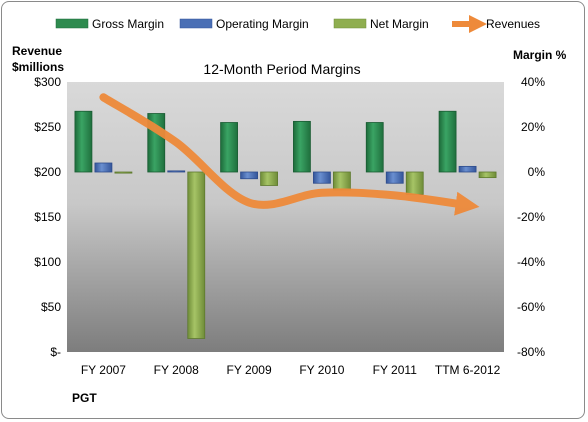 The height and width of the screenshot is (422, 588). Describe the element at coordinates (281, 69) in the screenshot. I see `chart-title: 12-Month Period Margins` at that location.